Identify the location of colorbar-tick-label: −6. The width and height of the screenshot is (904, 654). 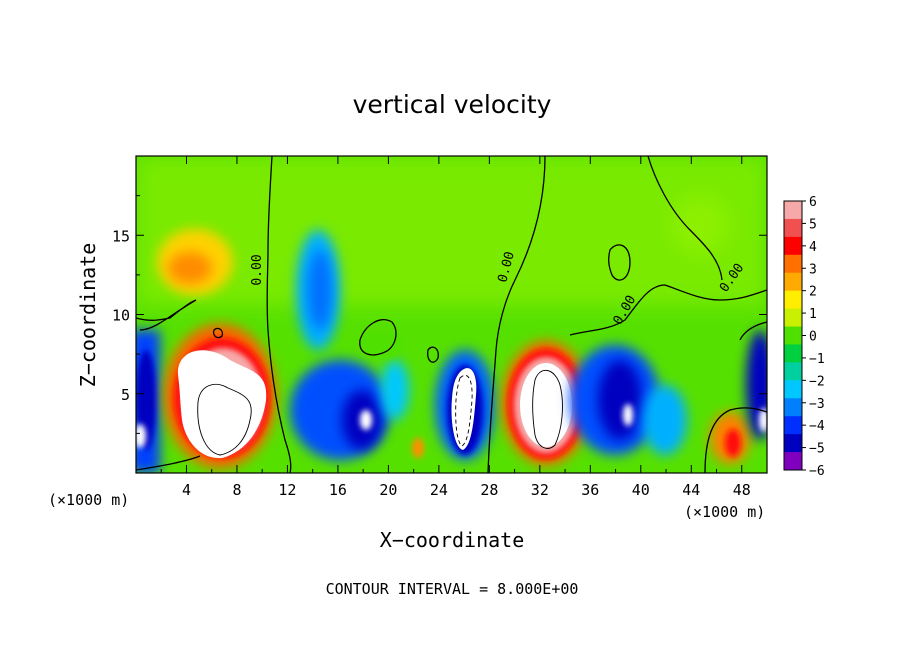
(817, 471).